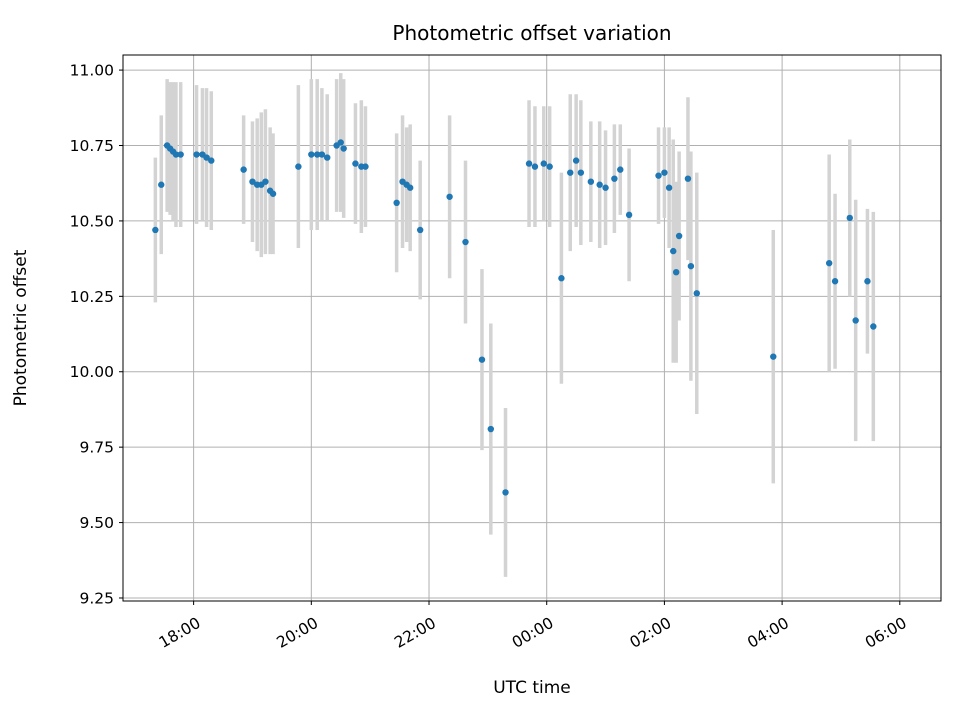  Describe the element at coordinates (768, 633) in the screenshot. I see `x-tick-label: 04:00` at that location.